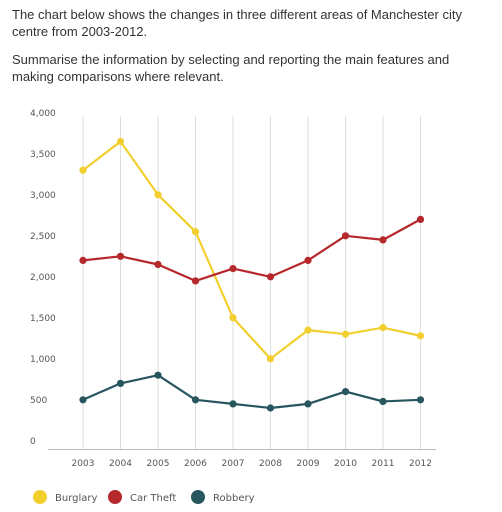 This screenshot has height=512, width=502. What do you see at coordinates (420, 464) in the screenshot?
I see `x-tick-label: 2012` at bounding box center [420, 464].